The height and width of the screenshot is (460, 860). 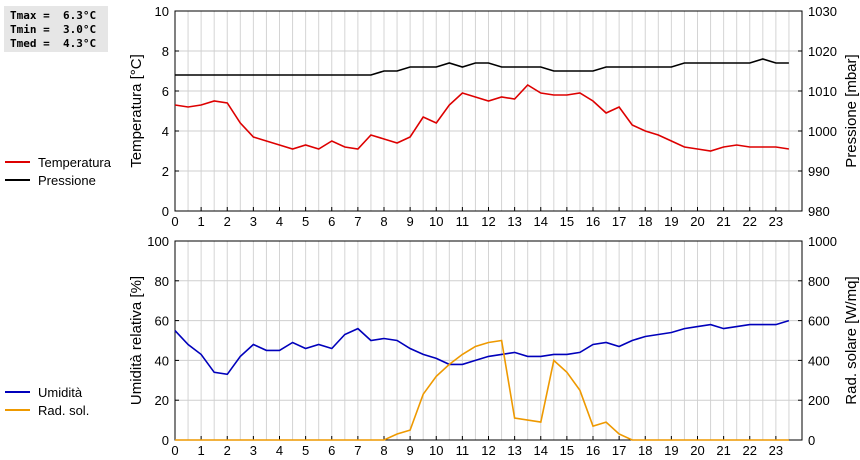 I want to click on panel2-yl-tick-label: 100, so click(x=158, y=241).